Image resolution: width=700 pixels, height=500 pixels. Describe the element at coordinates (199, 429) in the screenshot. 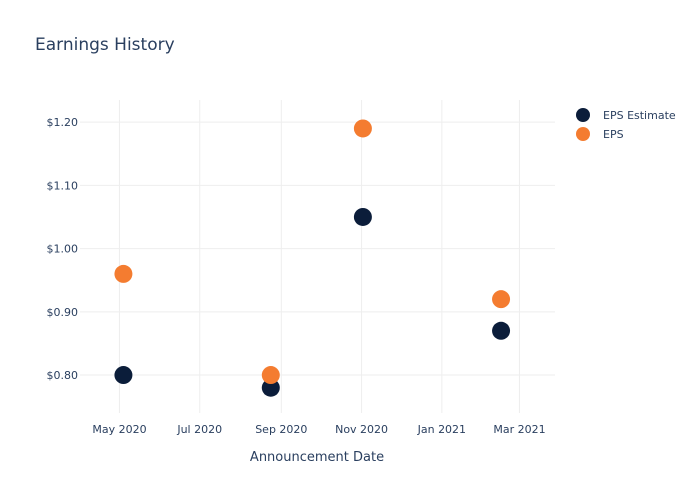

I see `x-tick-label: Jul 2020` at that location.